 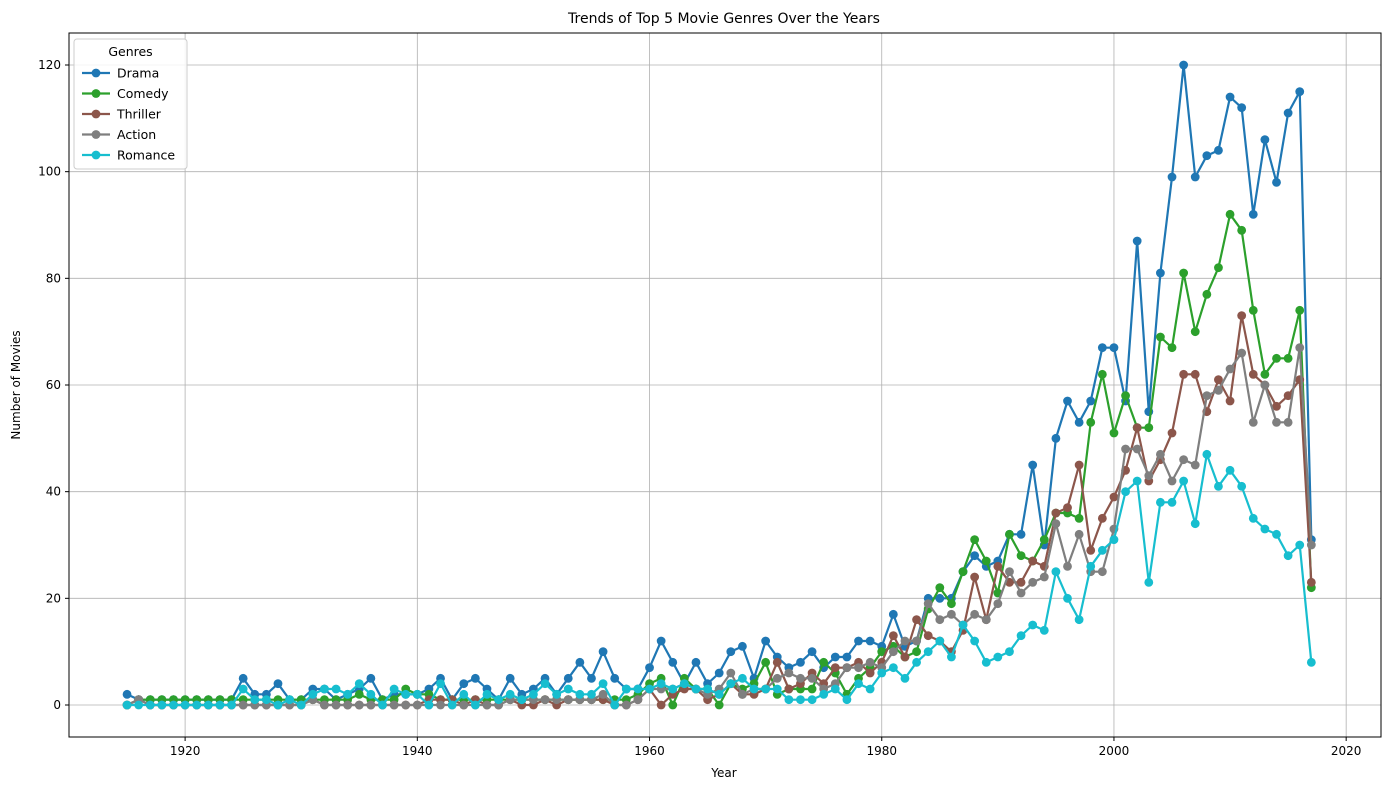 What do you see at coordinates (723, 773) in the screenshot?
I see `x-axis-label: Year` at bounding box center [723, 773].